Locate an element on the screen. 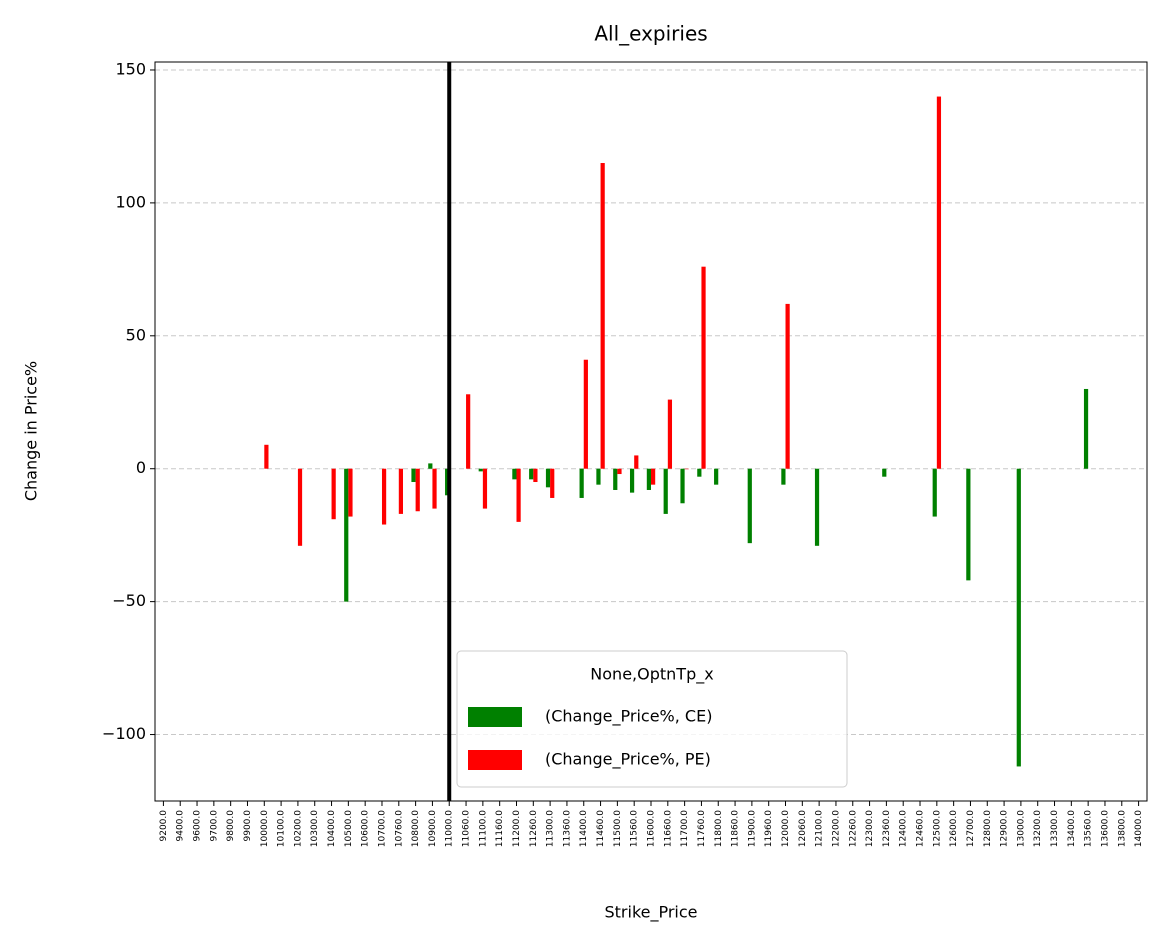 Image resolution: width=1167 pixels, height=950 pixels. x-tick-label: 11060.0 is located at coordinates (467, 828).